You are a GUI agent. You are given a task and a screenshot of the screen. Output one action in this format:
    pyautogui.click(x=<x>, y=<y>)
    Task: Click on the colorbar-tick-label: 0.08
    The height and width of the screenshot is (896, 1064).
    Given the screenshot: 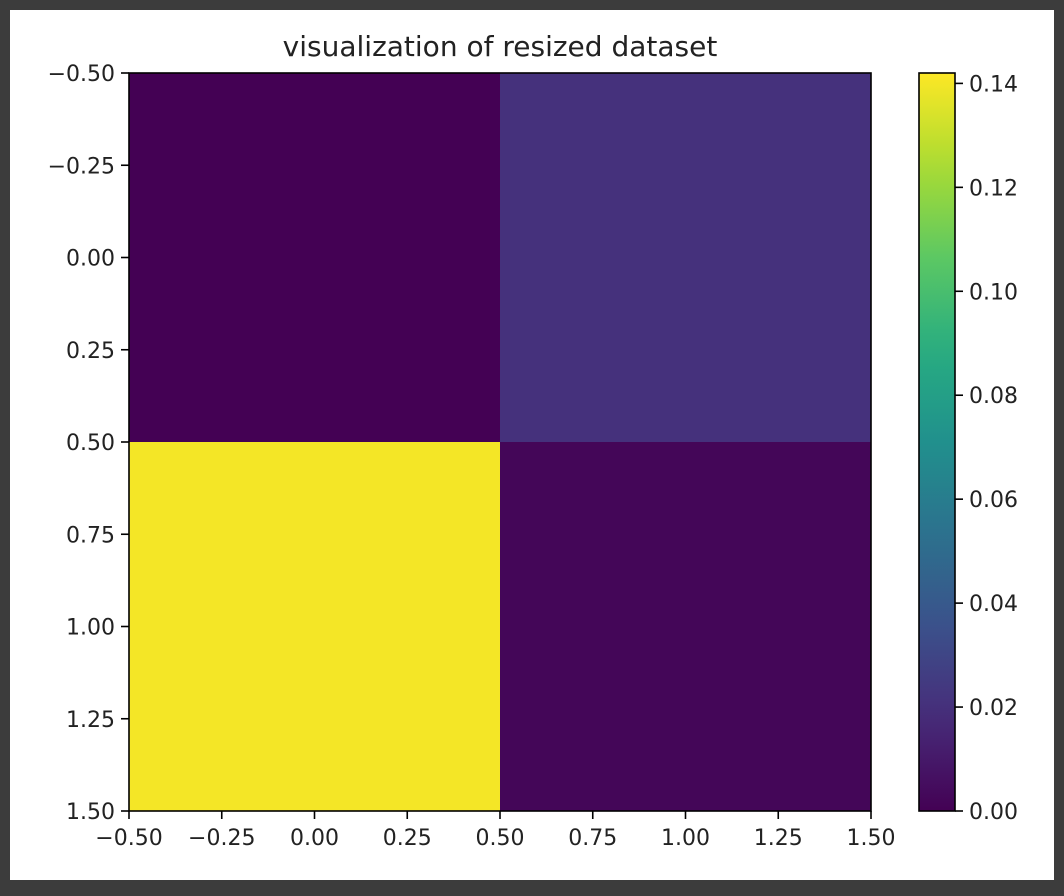 What is the action you would take?
    pyautogui.click(x=993, y=396)
    